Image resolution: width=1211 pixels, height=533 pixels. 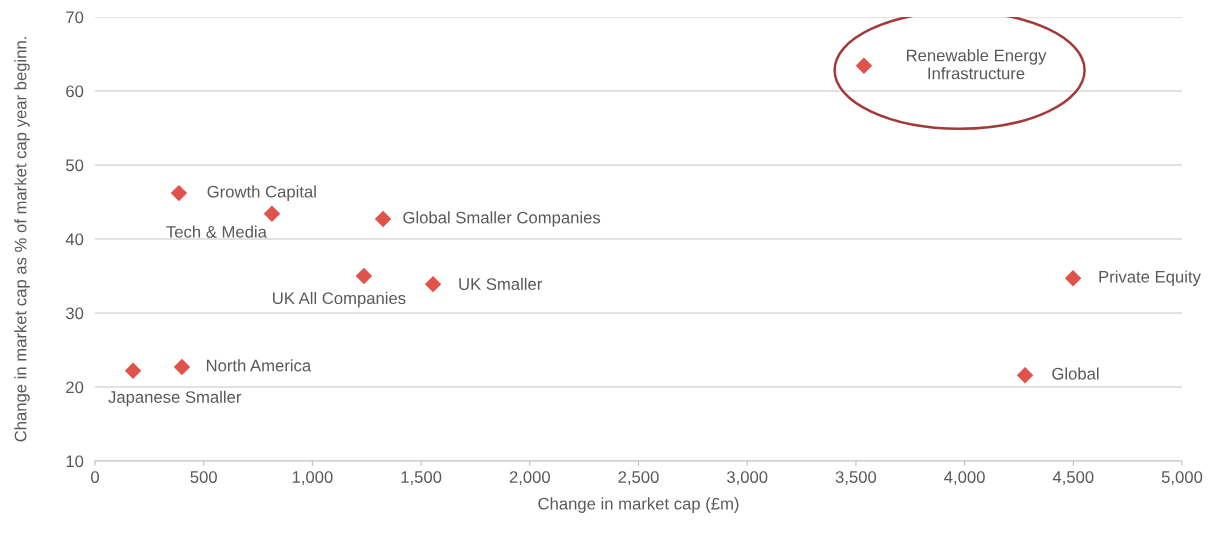 What do you see at coordinates (1073, 478) in the screenshot?
I see `x-tick-label: 4,500` at bounding box center [1073, 478].